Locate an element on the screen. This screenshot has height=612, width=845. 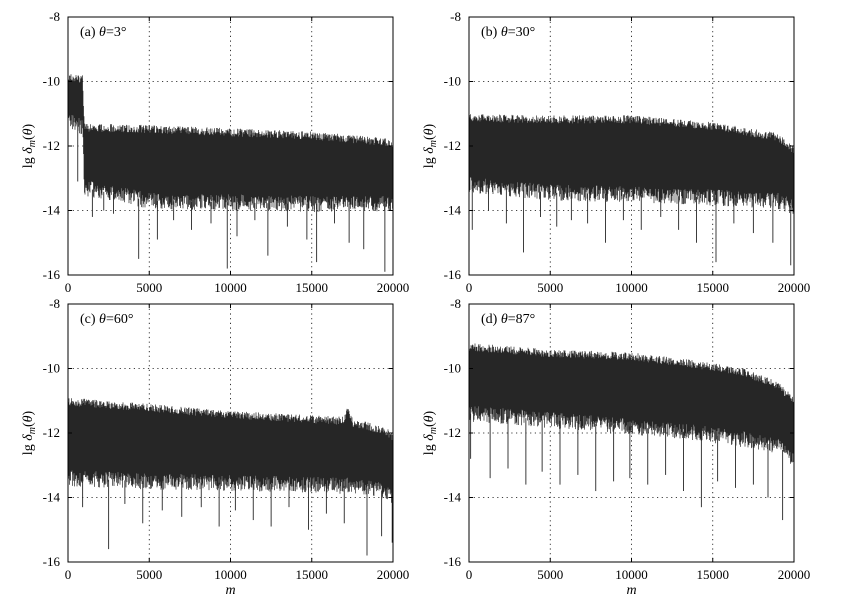
panel-title: (c) θ=60° is located at coordinates (106, 319).